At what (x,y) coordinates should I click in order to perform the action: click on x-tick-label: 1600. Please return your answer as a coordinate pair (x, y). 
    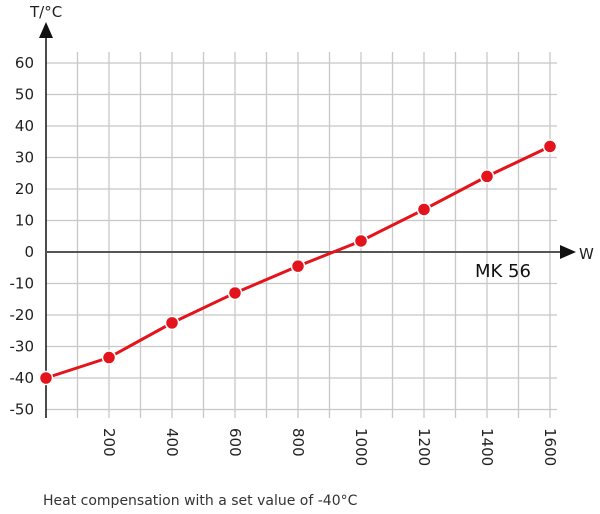
    Looking at the image, I should click on (550, 447).